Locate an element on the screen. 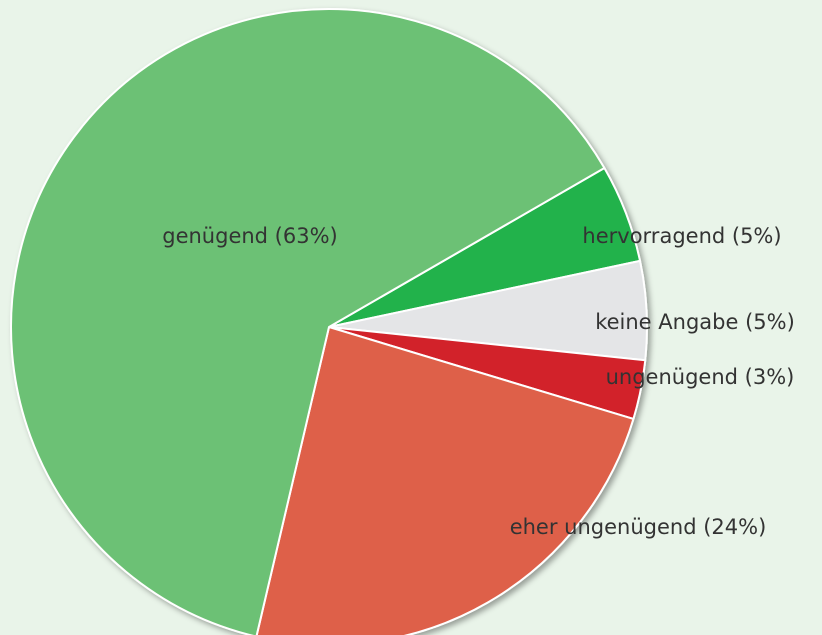 The height and width of the screenshot is (635, 822). slice-label: keine Angabe (5%) is located at coordinates (695, 322).